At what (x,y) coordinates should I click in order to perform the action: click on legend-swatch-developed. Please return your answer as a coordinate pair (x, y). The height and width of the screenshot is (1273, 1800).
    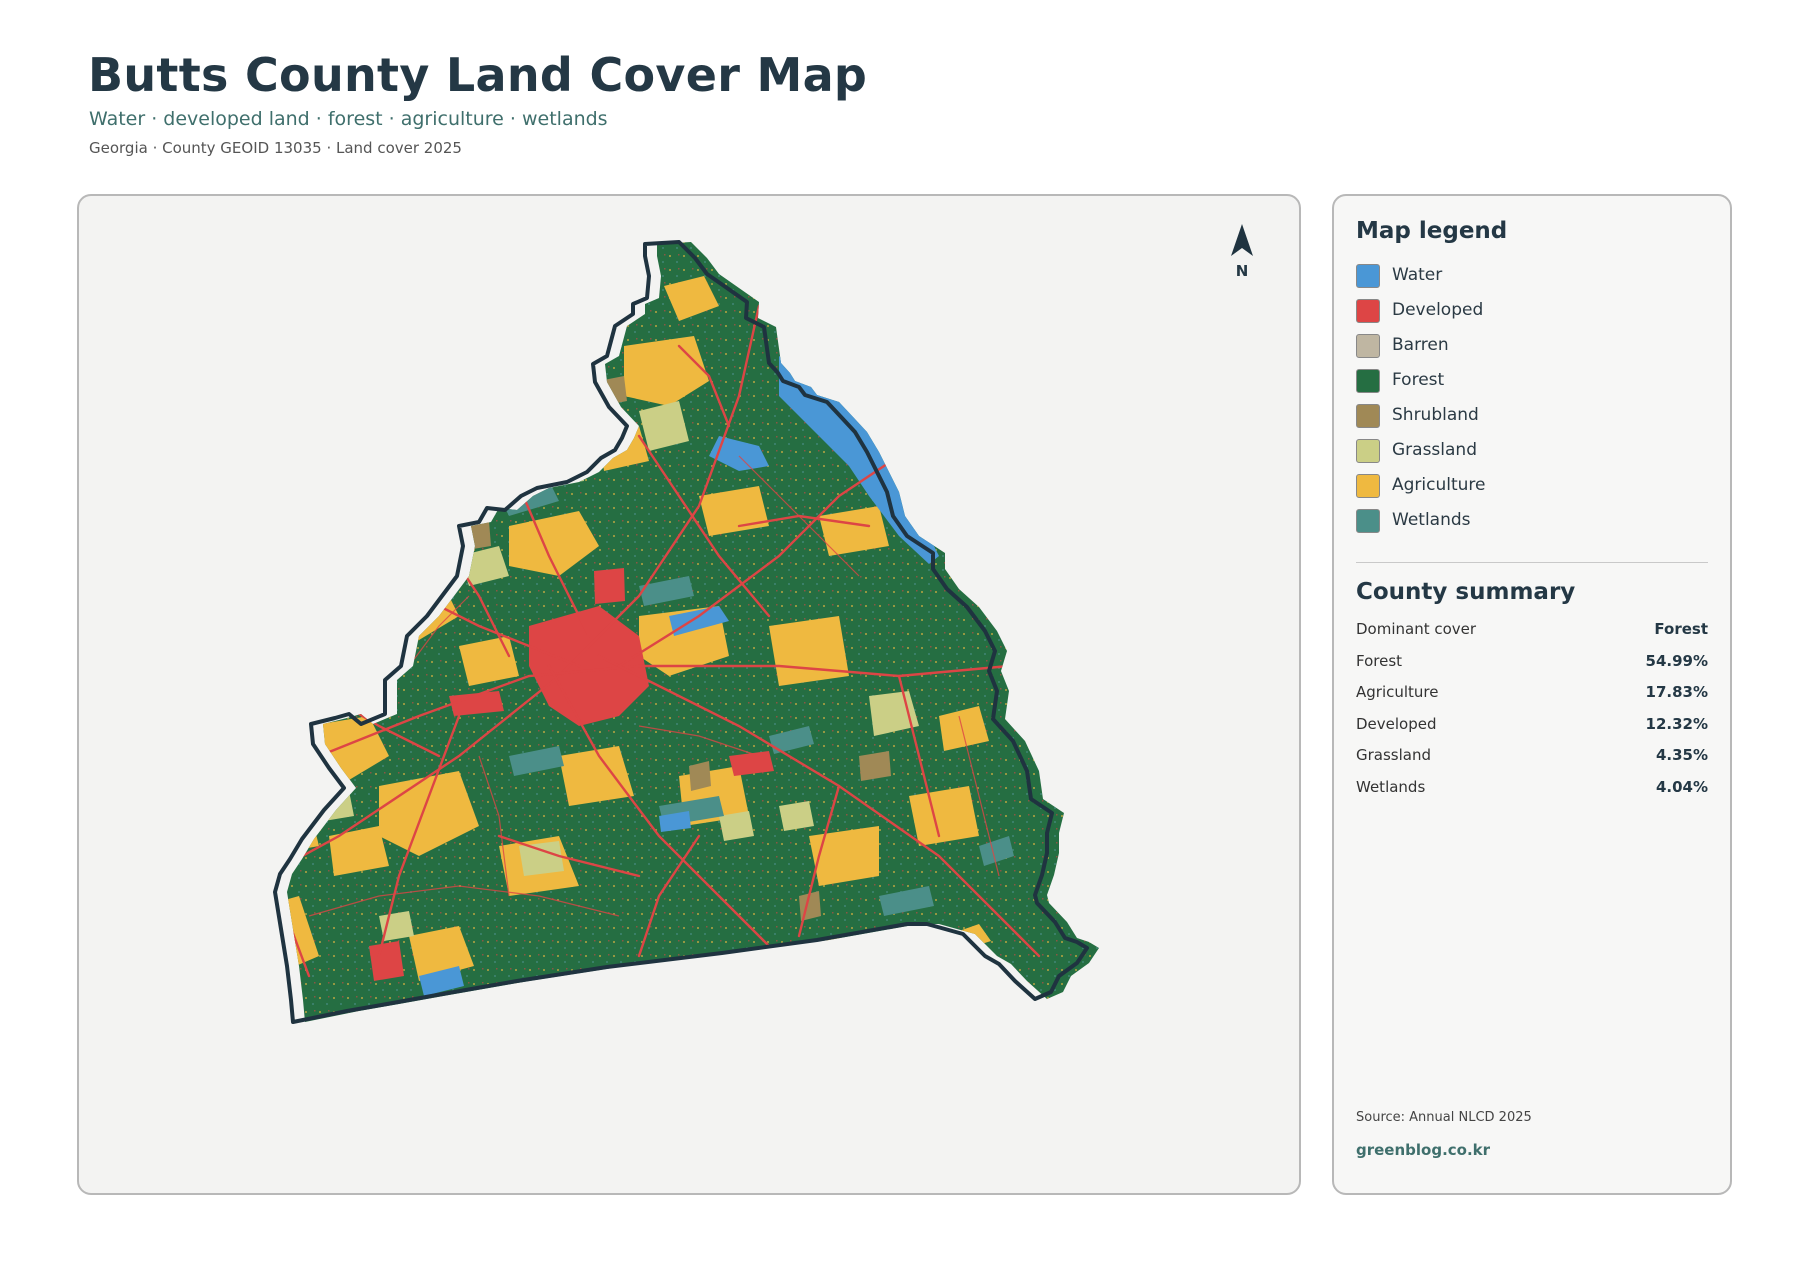
    Looking at the image, I should click on (1368, 311).